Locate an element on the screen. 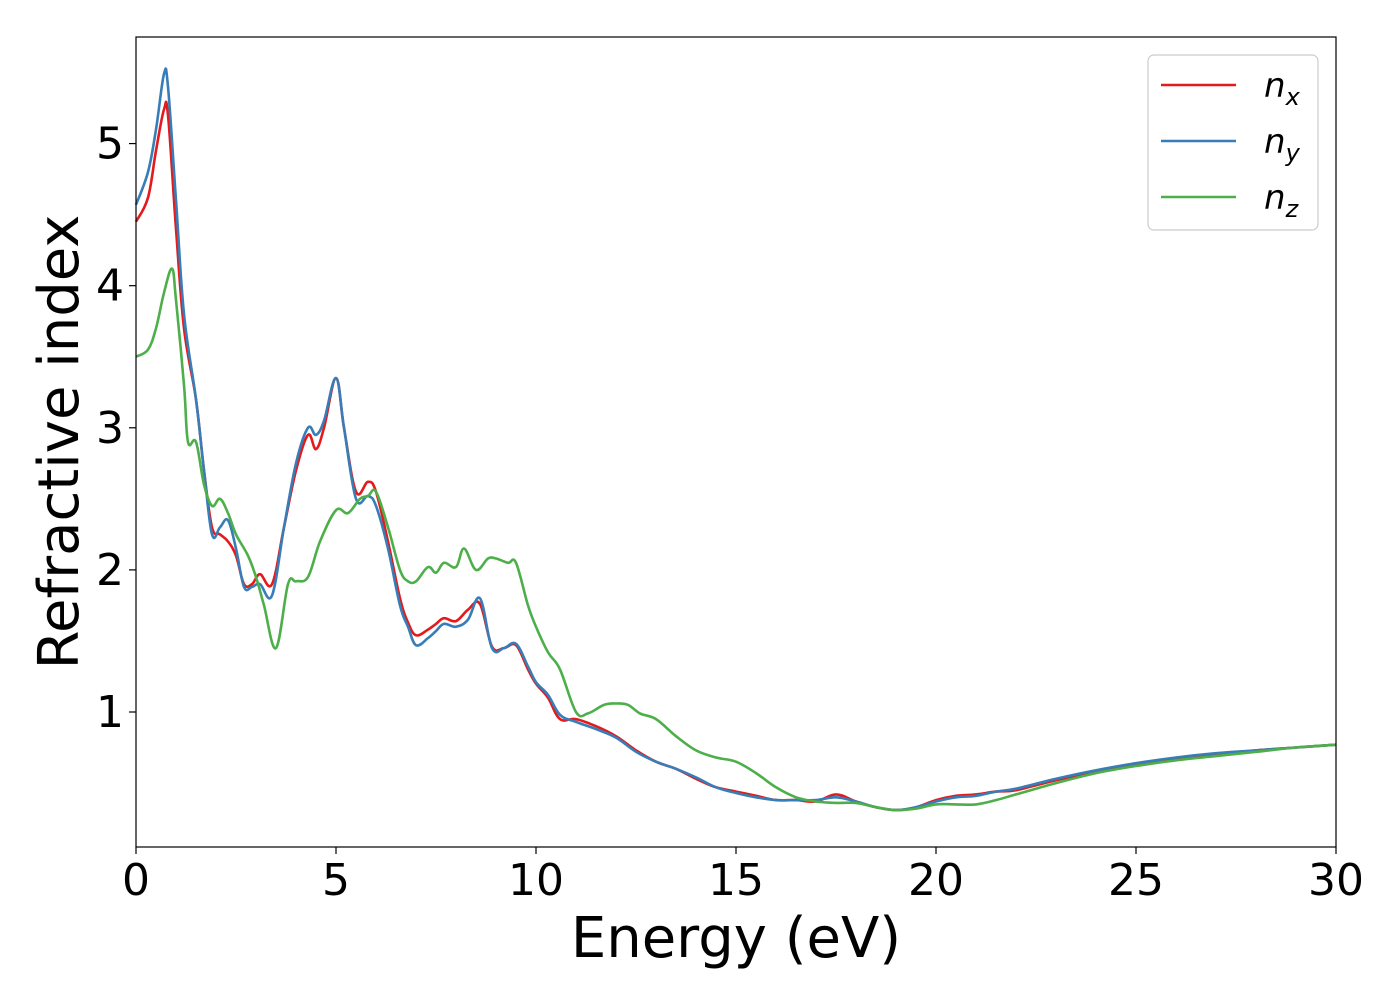  x-tick-label: 30 is located at coordinates (1336, 880).